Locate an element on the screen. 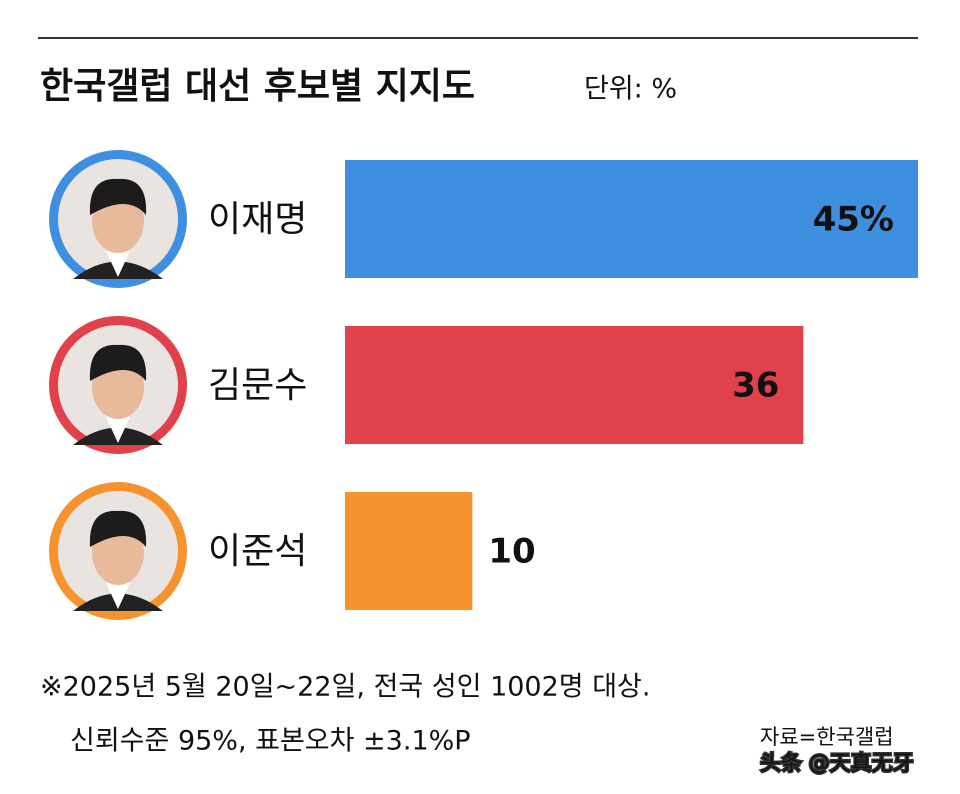  watermark: 头条 @天真无牙 is located at coordinates (837, 763).